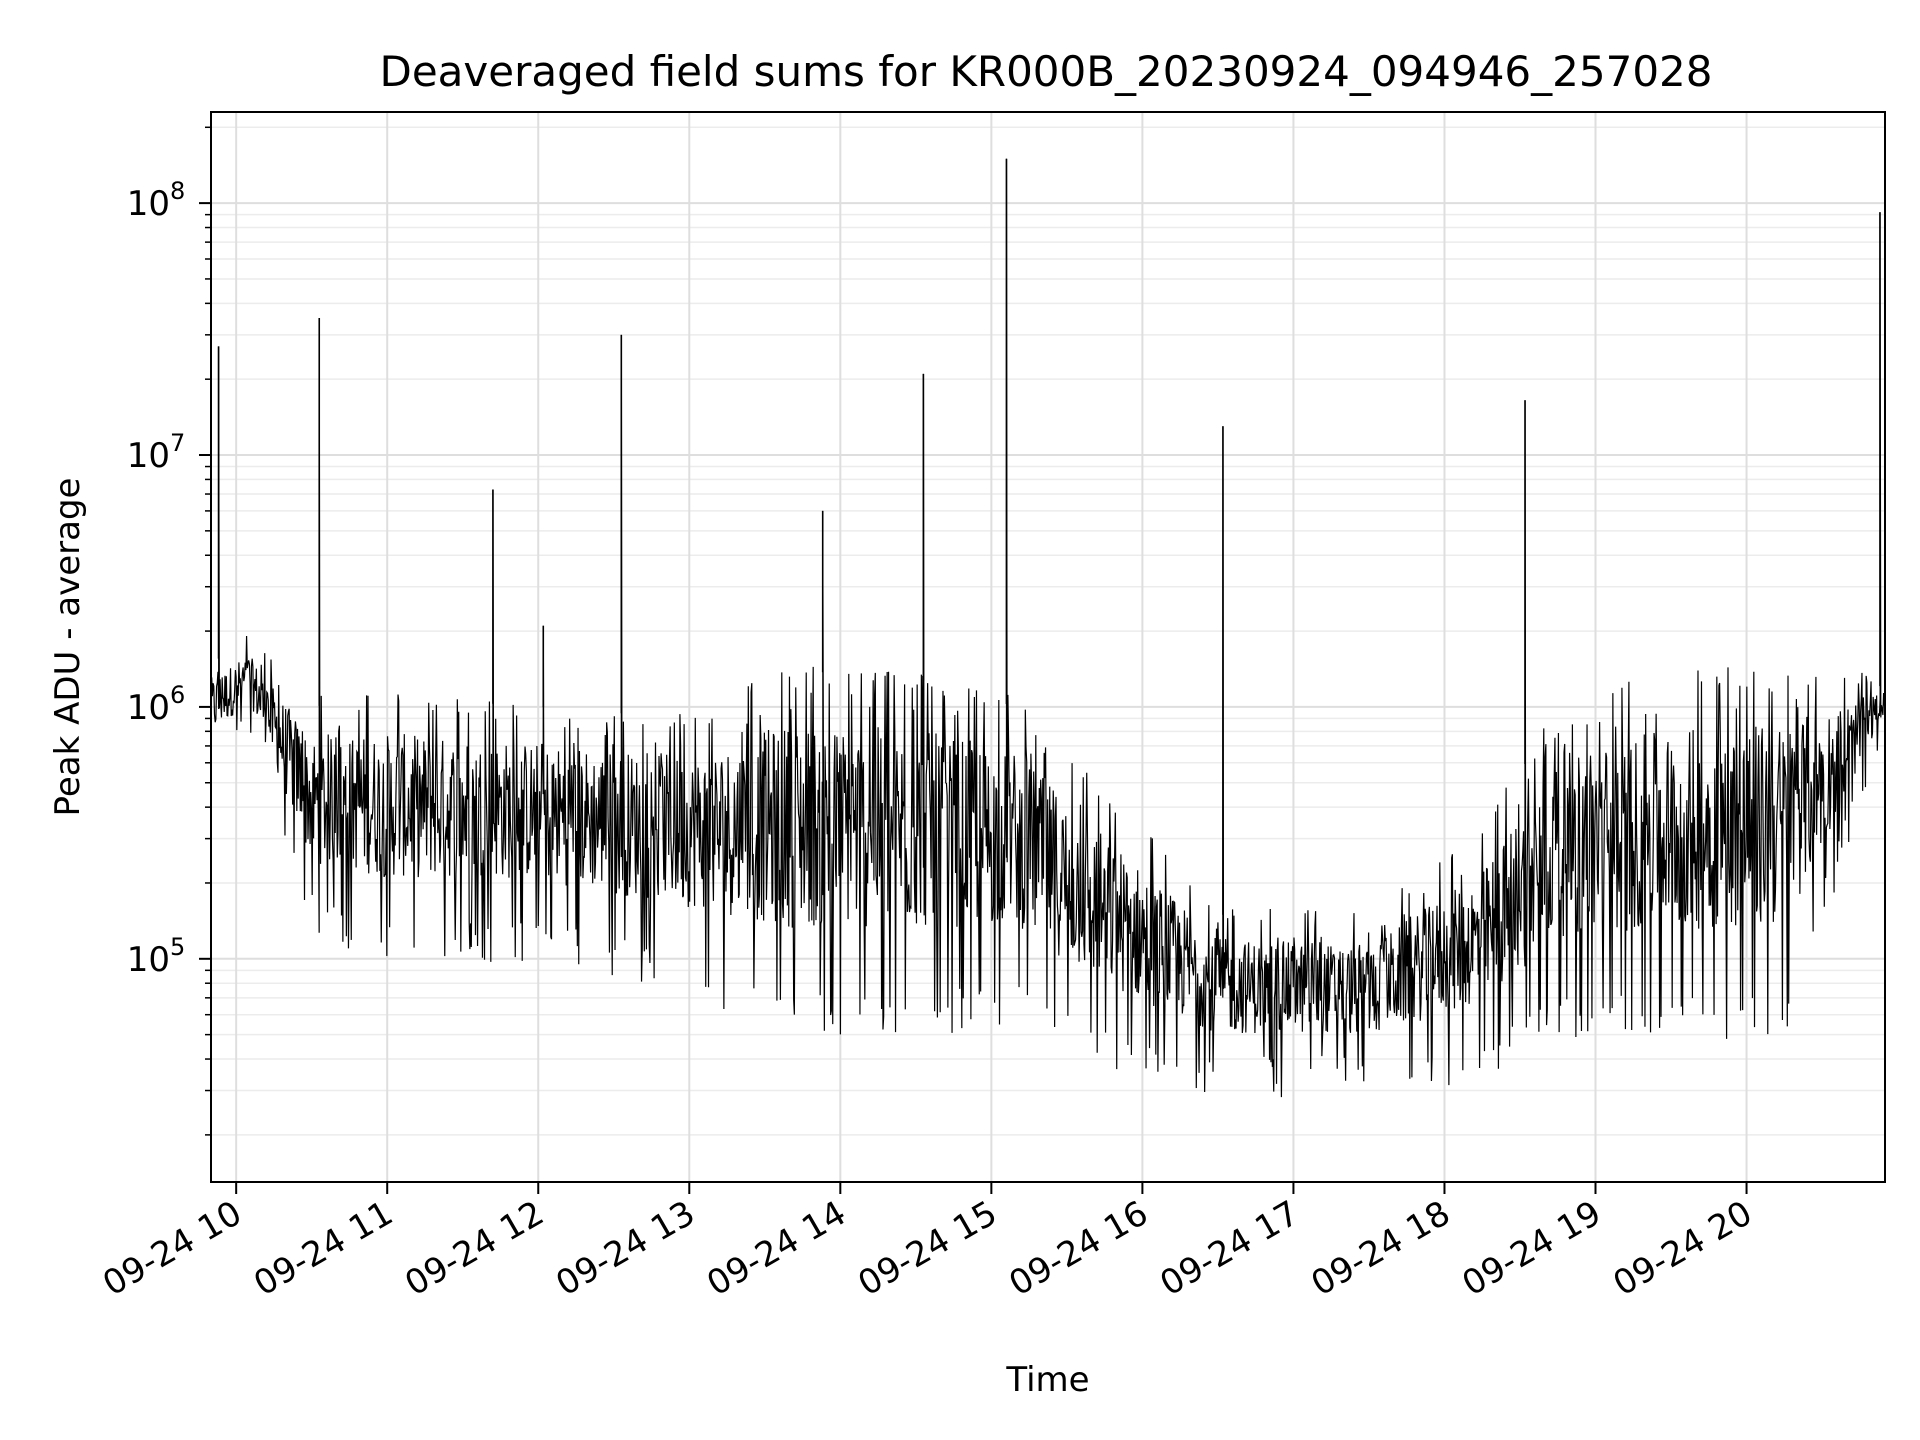 The image size is (1920, 1440). Describe the element at coordinates (156, 704) in the screenshot. I see `y-tick-label: 10⁶` at that location.